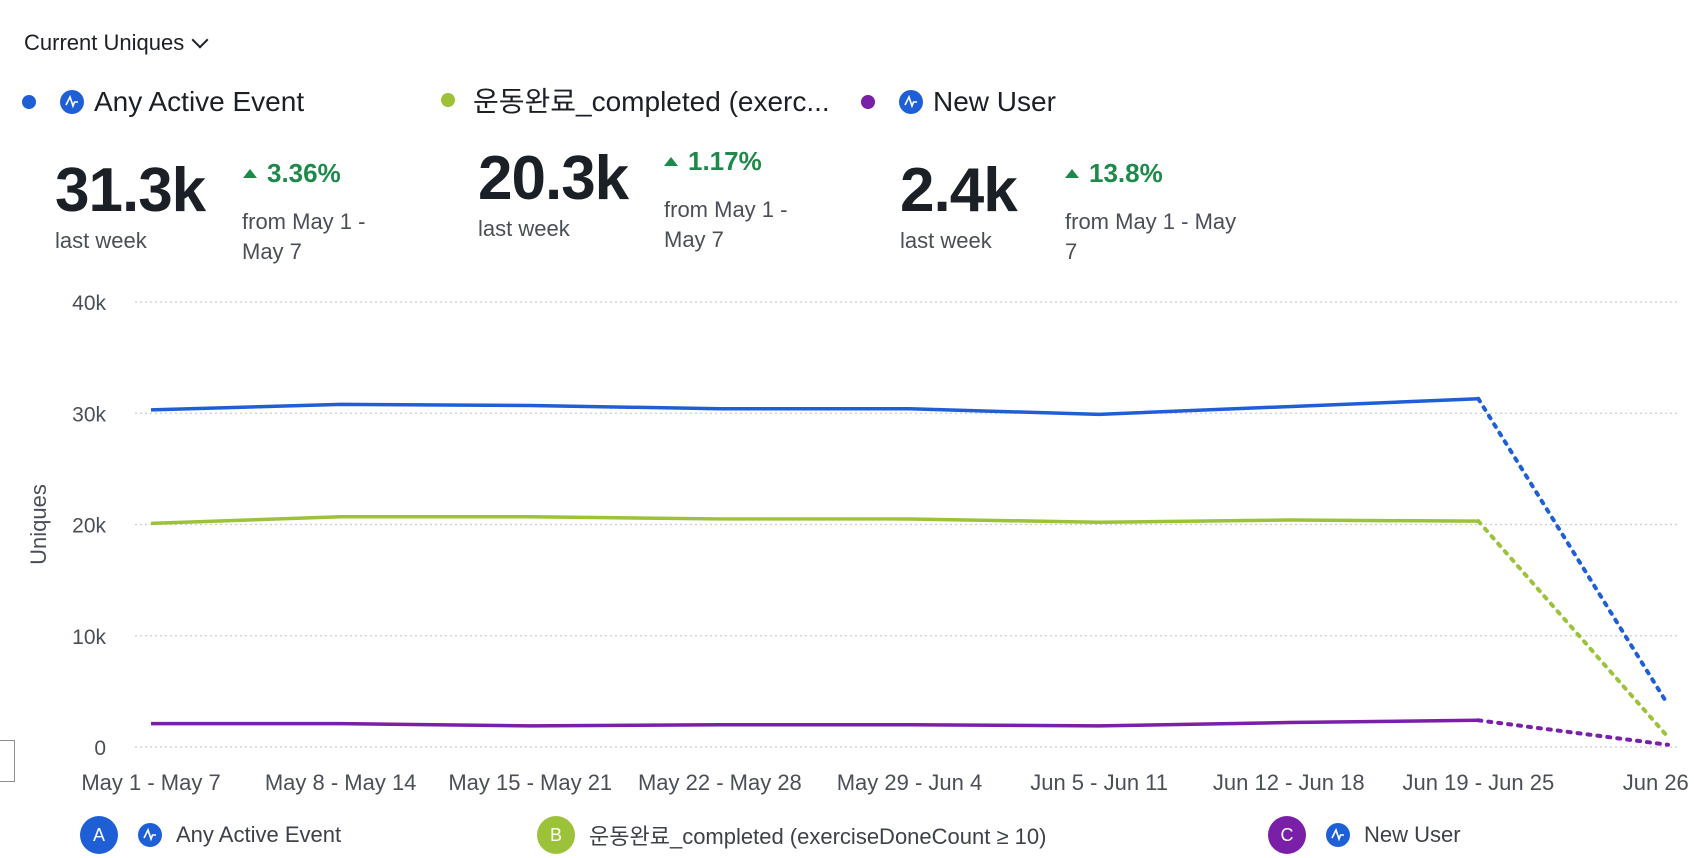  I want to click on x-tick-label: May 22 - May 28, so click(720, 782).